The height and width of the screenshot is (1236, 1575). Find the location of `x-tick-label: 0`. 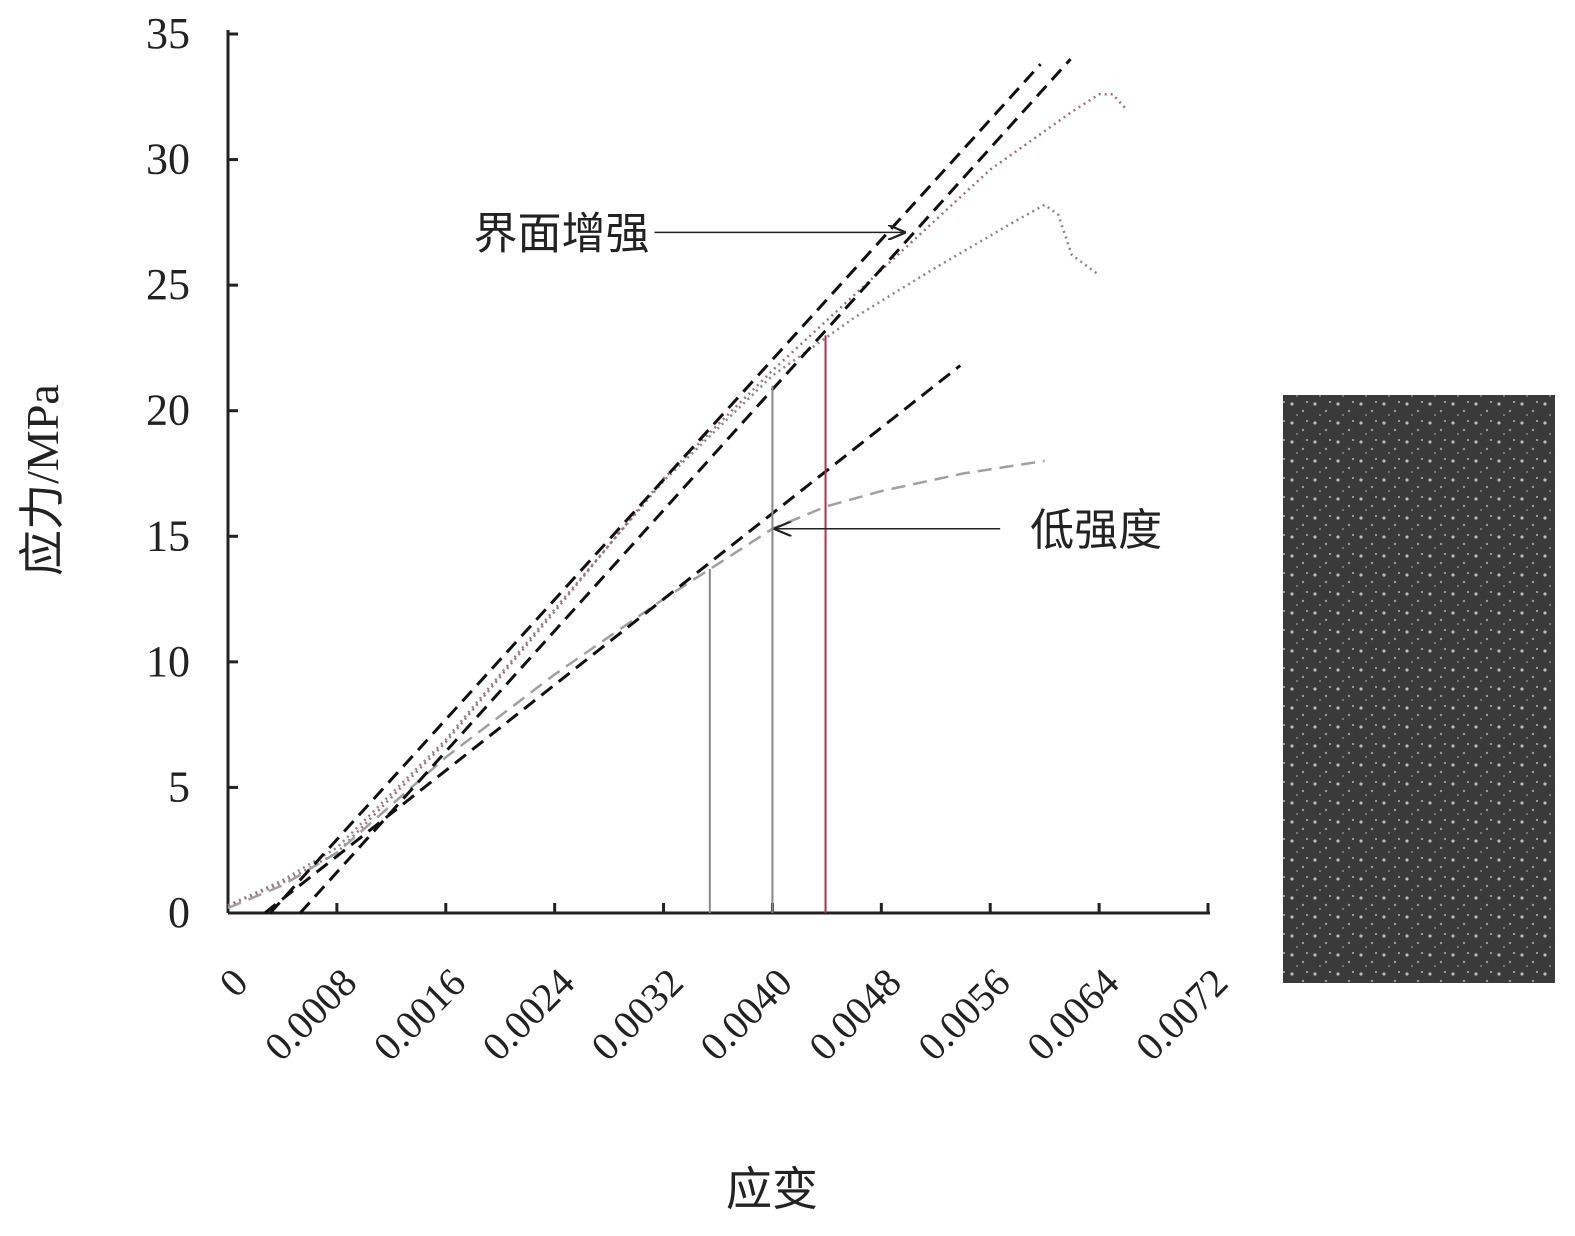

x-tick-label: 0 is located at coordinates (233, 983).